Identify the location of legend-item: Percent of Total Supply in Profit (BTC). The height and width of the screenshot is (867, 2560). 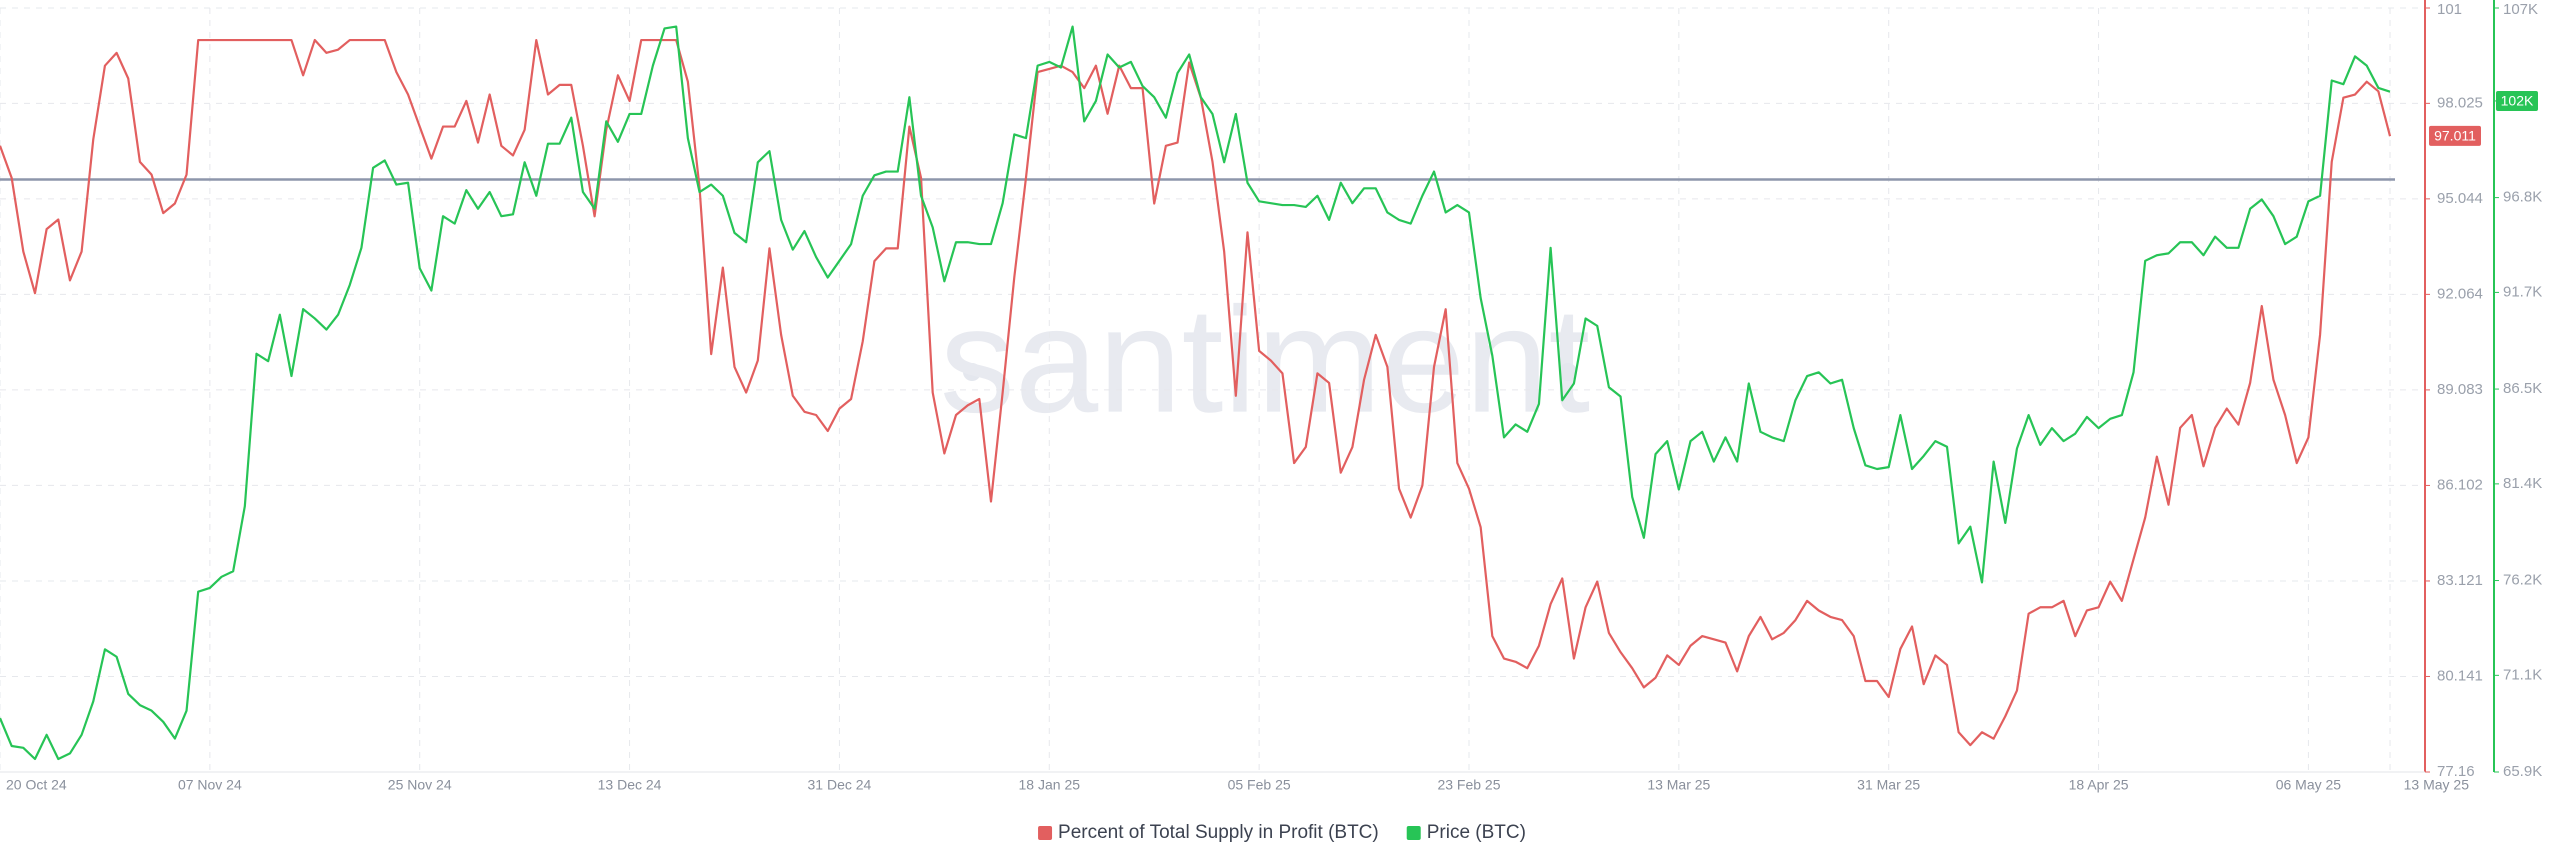
(1208, 832).